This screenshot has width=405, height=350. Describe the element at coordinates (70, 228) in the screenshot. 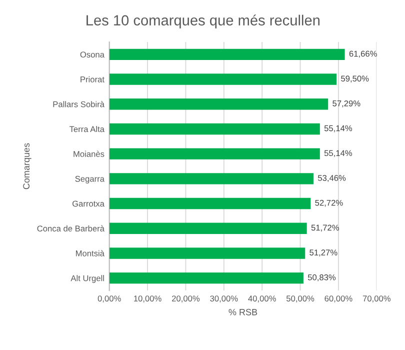

I see `y-tick-label: Conca de Barberà` at that location.